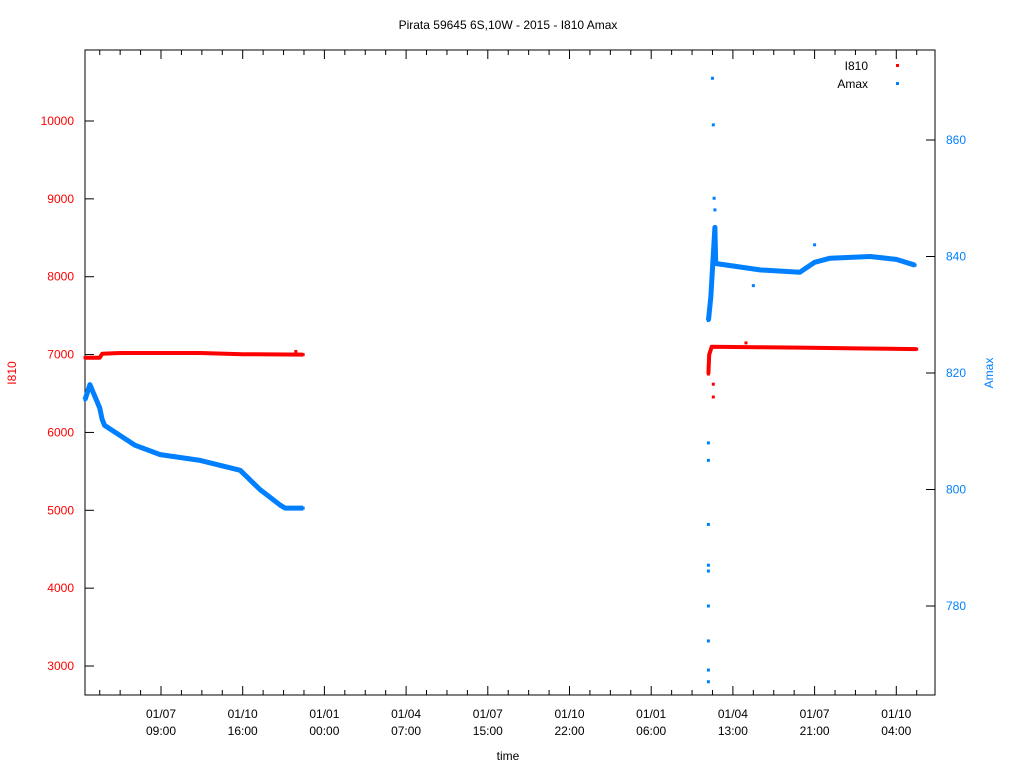 This screenshot has width=1024, height=773. What do you see at coordinates (956, 140) in the screenshot?
I see `y-tick-label-right: 860` at bounding box center [956, 140].